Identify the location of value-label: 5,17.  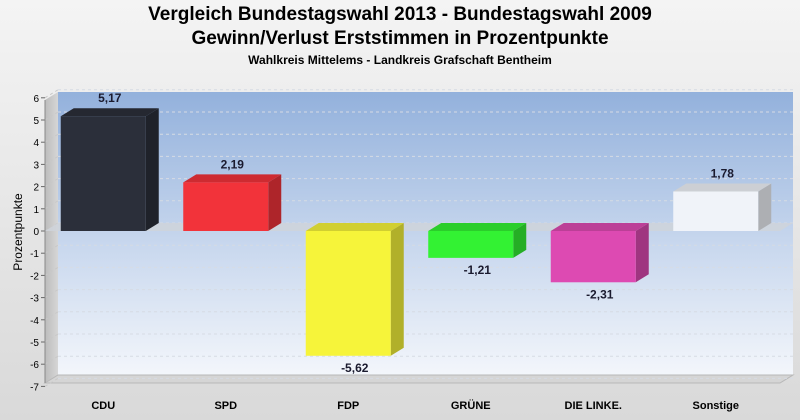
(110, 98).